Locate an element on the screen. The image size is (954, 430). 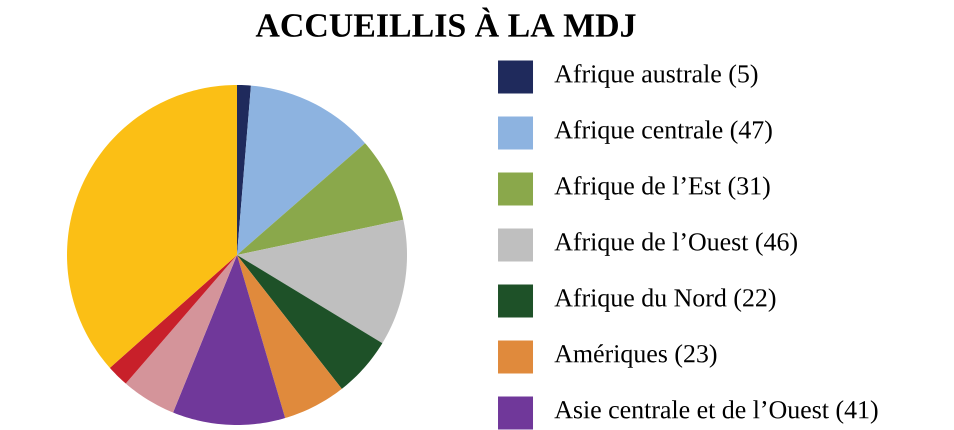
legend-label: Afrique centrale (47) is located at coordinates (663, 132).